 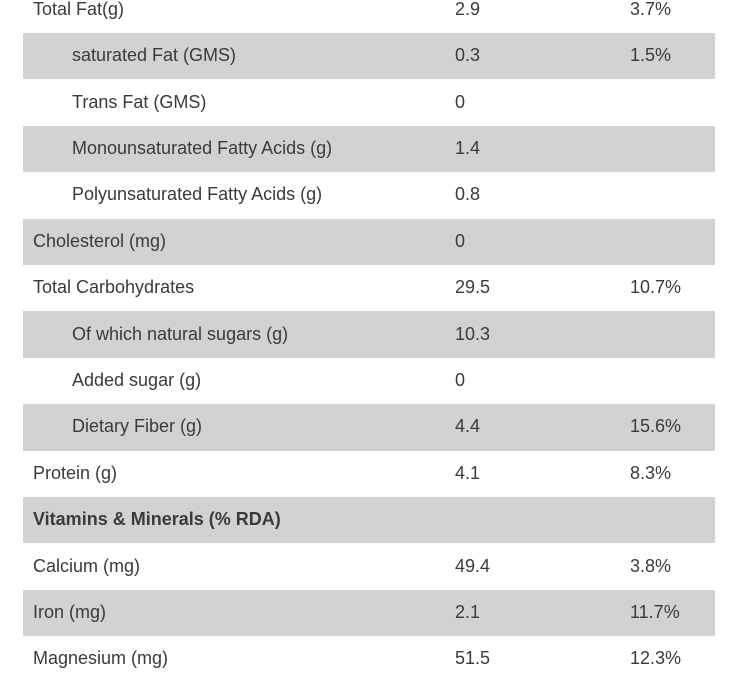 I want to click on rda-percent: 11.7%, so click(x=655, y=611).